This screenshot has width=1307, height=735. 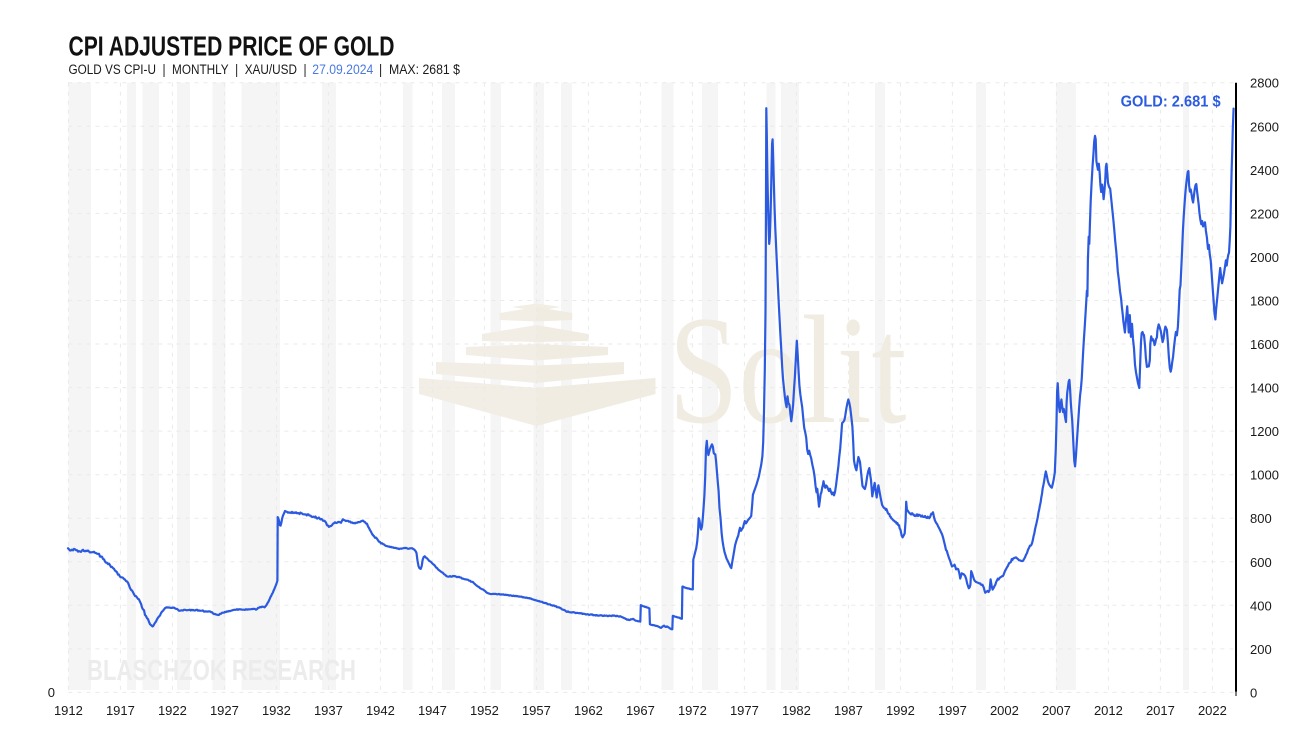 What do you see at coordinates (788, 370) in the screenshot?
I see `svg-text: Solit` at bounding box center [788, 370].